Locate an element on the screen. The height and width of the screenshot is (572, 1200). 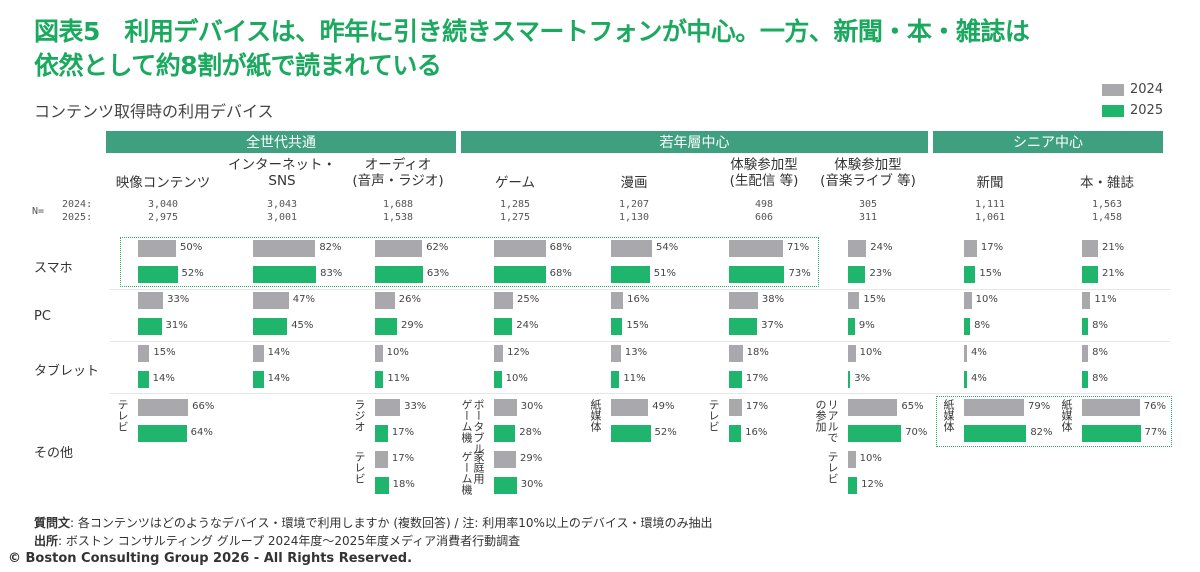
data-label-2025: 31% is located at coordinates (176, 325).